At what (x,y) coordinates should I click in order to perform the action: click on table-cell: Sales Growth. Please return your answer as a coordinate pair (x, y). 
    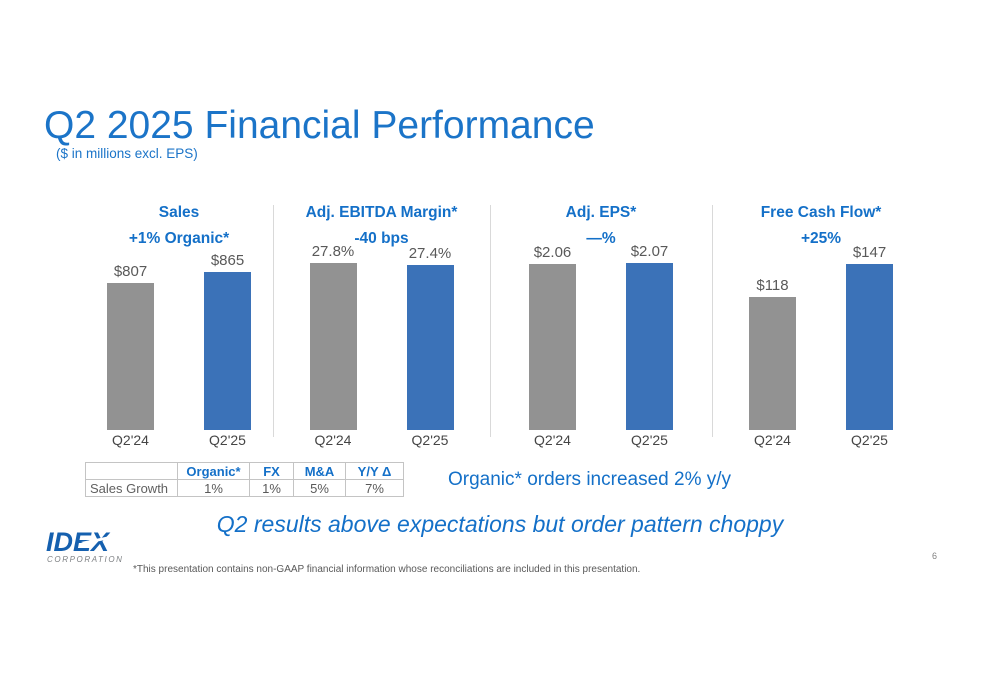
    Looking at the image, I should click on (131, 488).